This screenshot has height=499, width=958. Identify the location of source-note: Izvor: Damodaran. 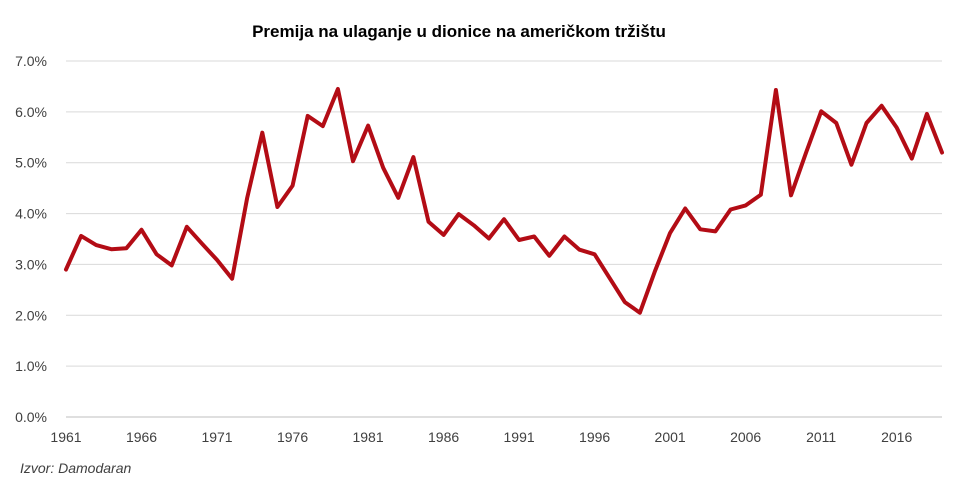
(75, 468).